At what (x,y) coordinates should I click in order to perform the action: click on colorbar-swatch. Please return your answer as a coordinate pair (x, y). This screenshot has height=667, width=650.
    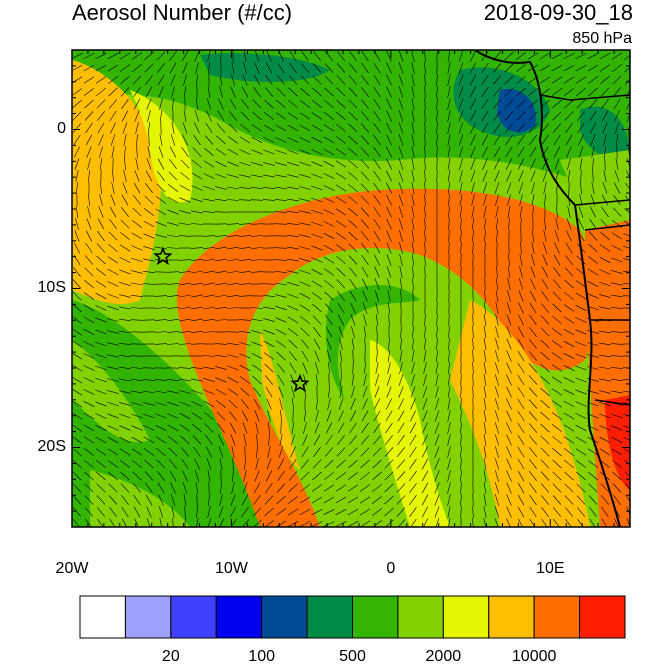
    Looking at the image, I should click on (602, 617).